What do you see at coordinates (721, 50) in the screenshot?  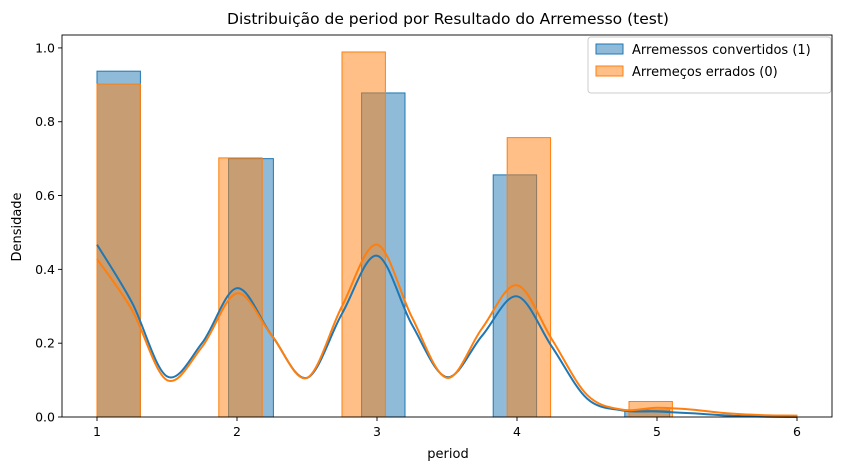 I see `legend-label-converted: Arremessos convertidos (1)` at bounding box center [721, 50].